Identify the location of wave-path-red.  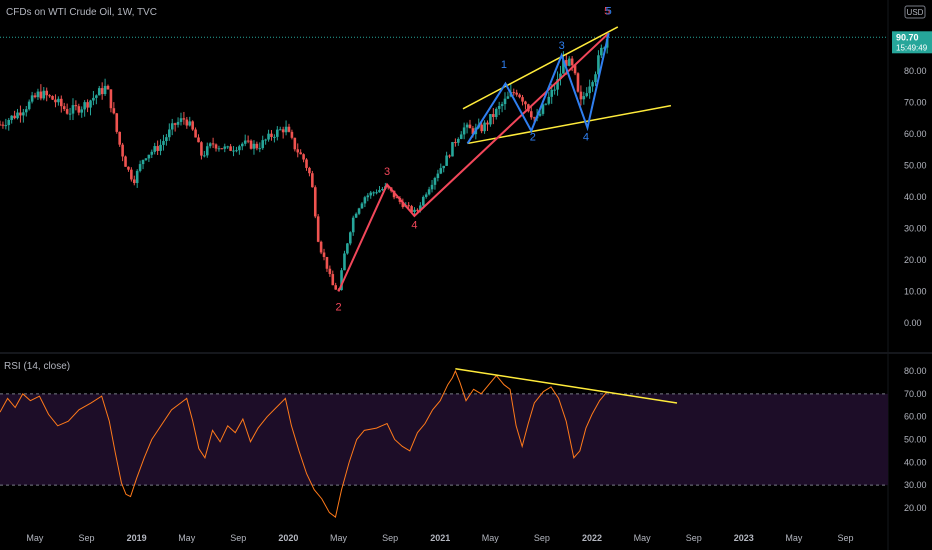
(473, 162).